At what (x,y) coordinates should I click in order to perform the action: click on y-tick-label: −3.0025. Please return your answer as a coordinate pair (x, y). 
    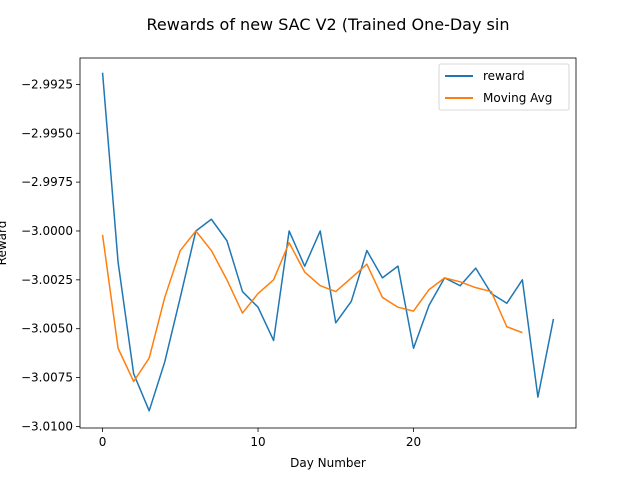
    Looking at the image, I should click on (47, 280).